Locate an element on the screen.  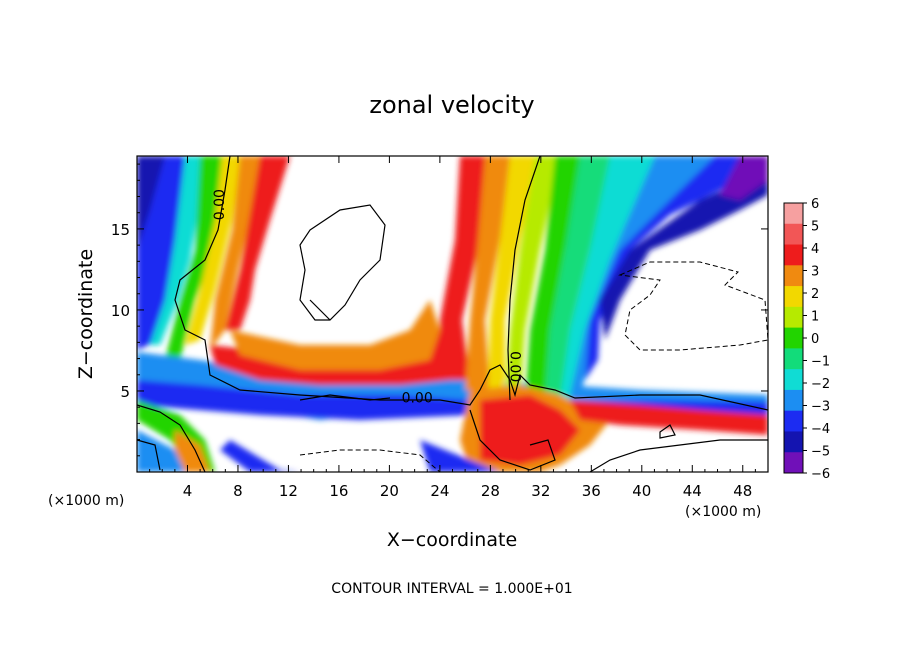
contour-labels: 0.00 0.00 0.00 is located at coordinates (367, 297).